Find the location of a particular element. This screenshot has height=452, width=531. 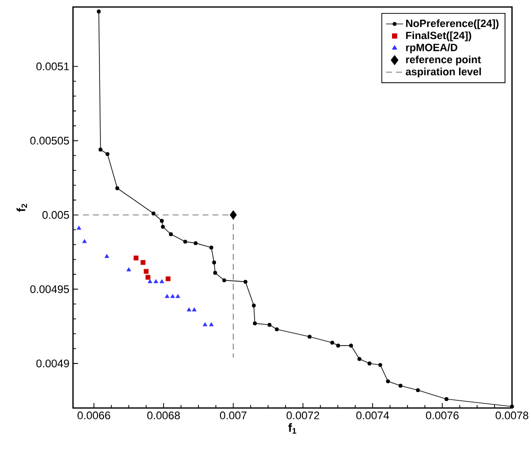

x-tick-label: 0.0066 is located at coordinates (94, 416).